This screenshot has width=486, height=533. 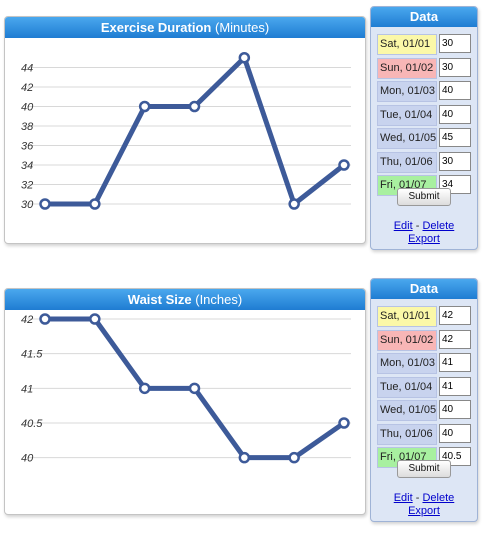 I want to click on exercise-delete-link: Delete, so click(x=438, y=226).